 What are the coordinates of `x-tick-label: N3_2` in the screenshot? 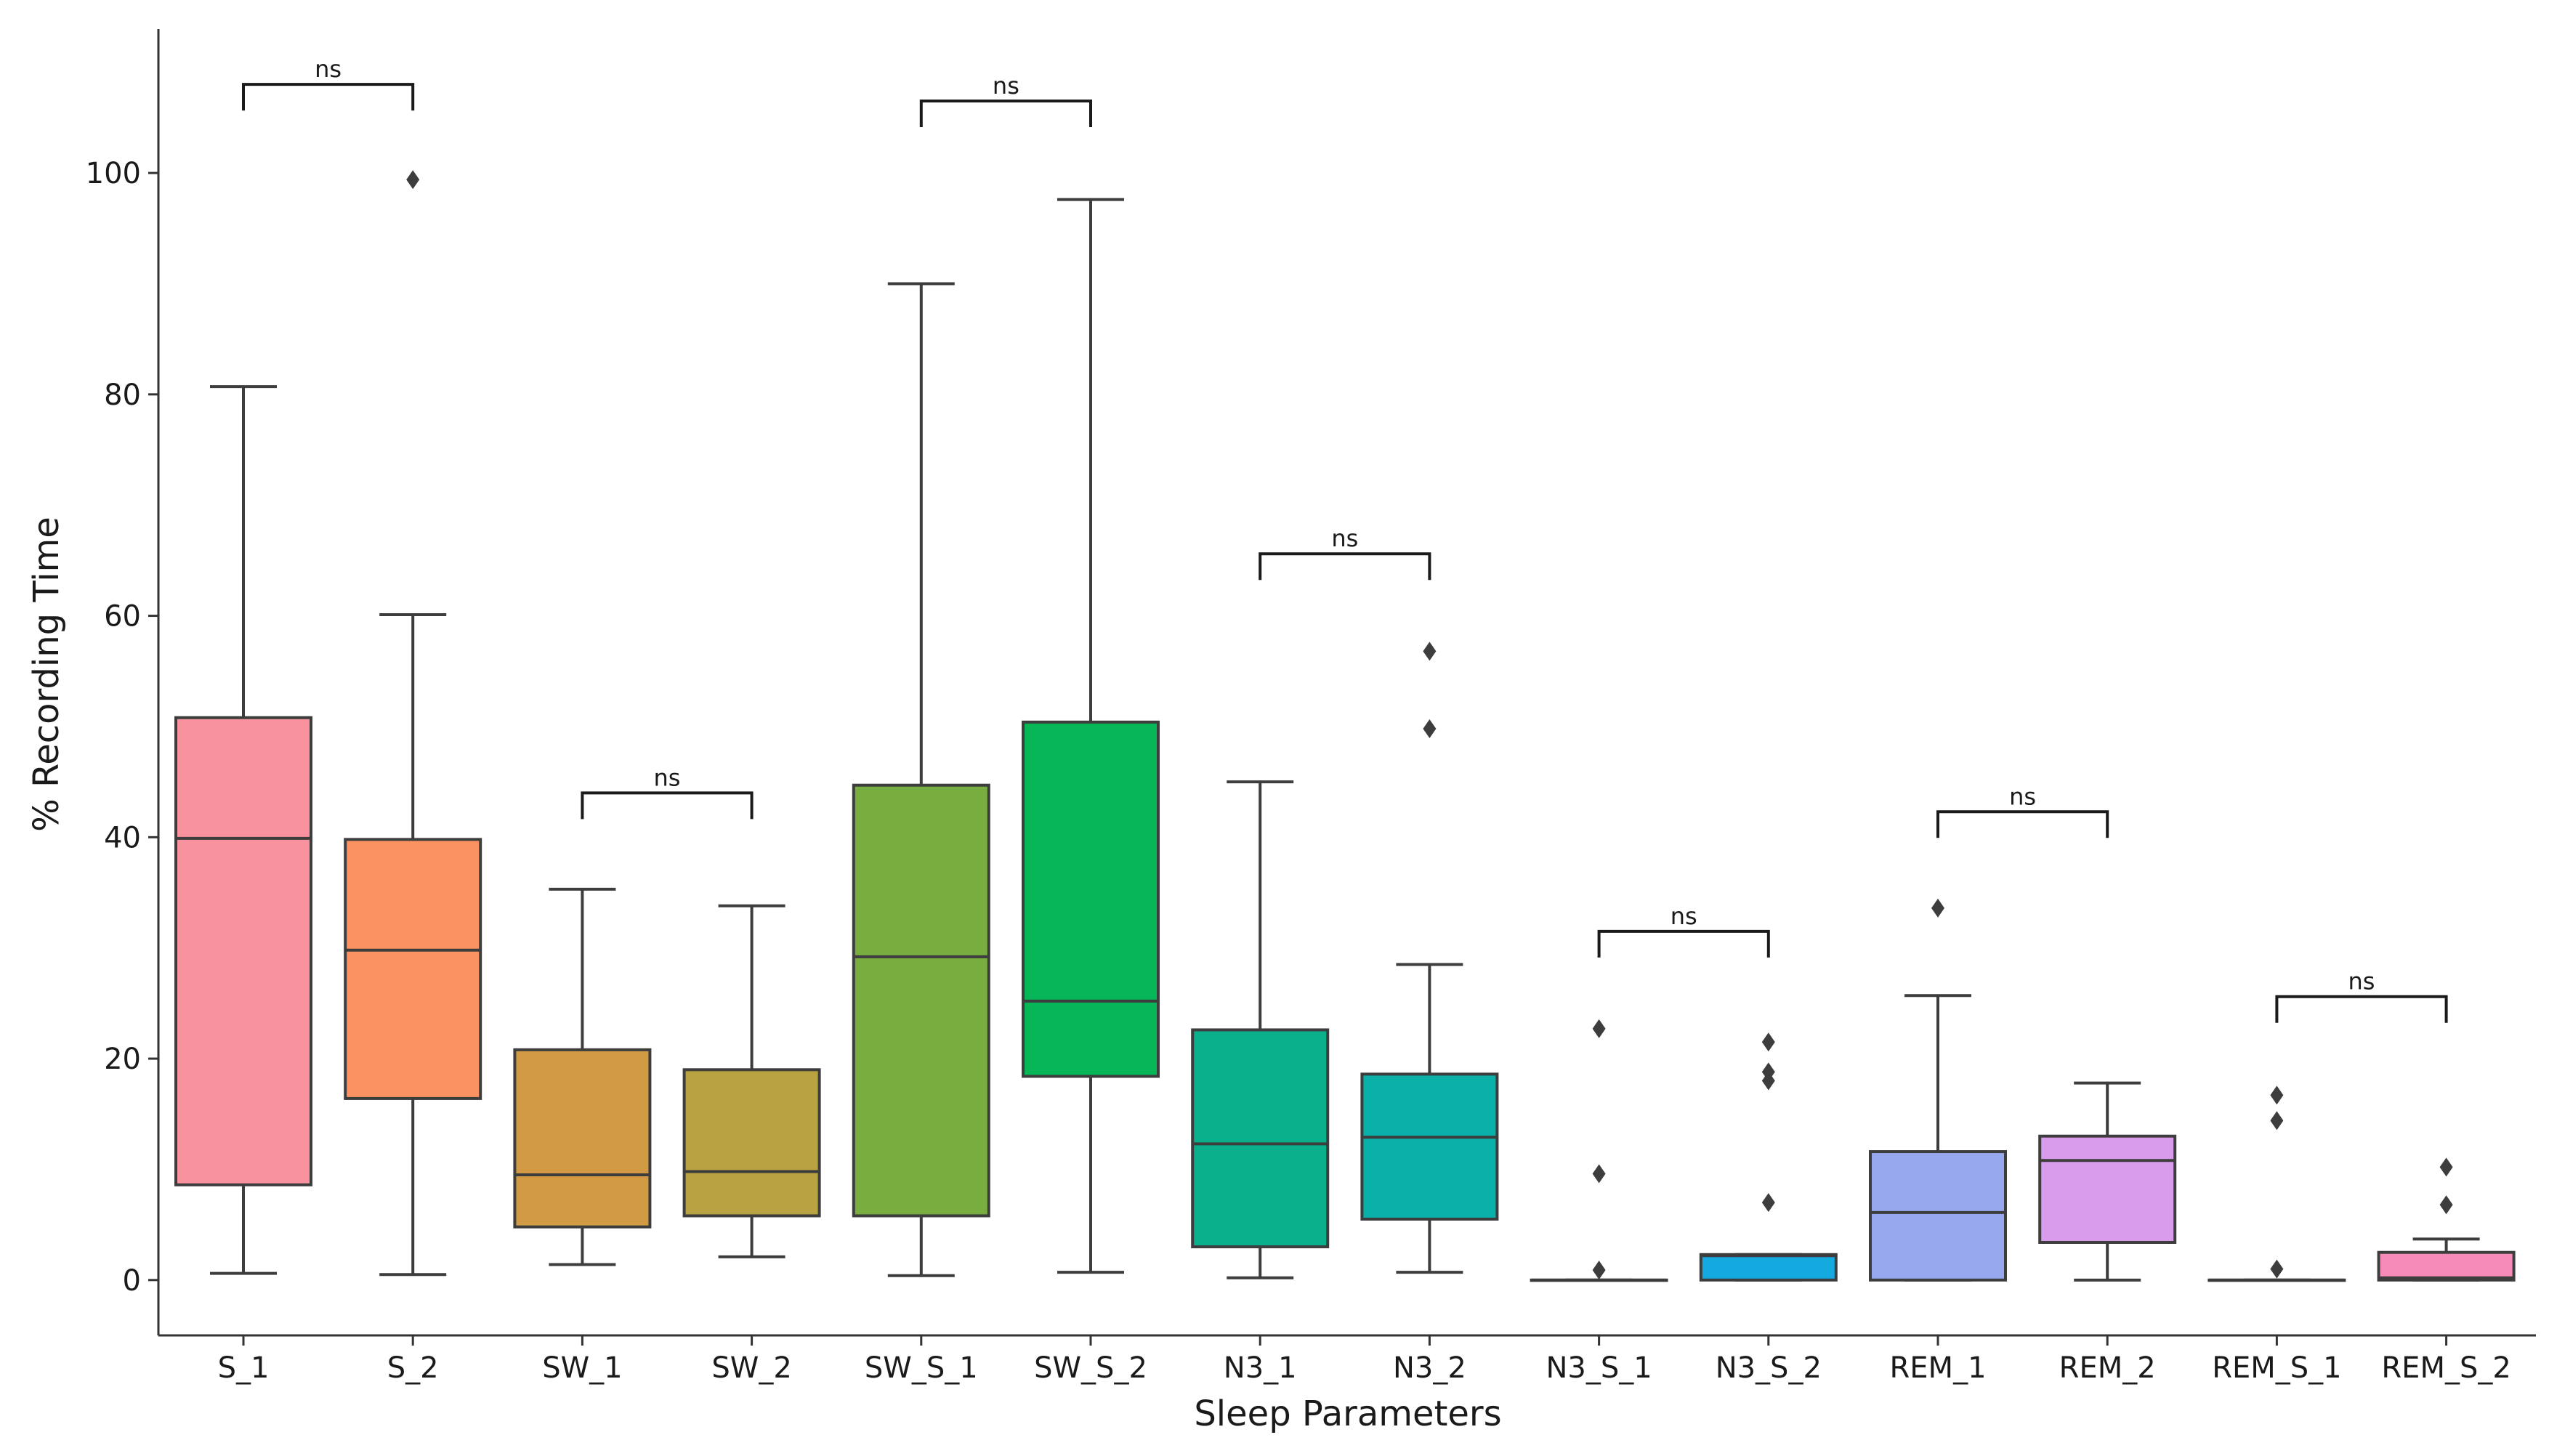 It's located at (1429, 1368).